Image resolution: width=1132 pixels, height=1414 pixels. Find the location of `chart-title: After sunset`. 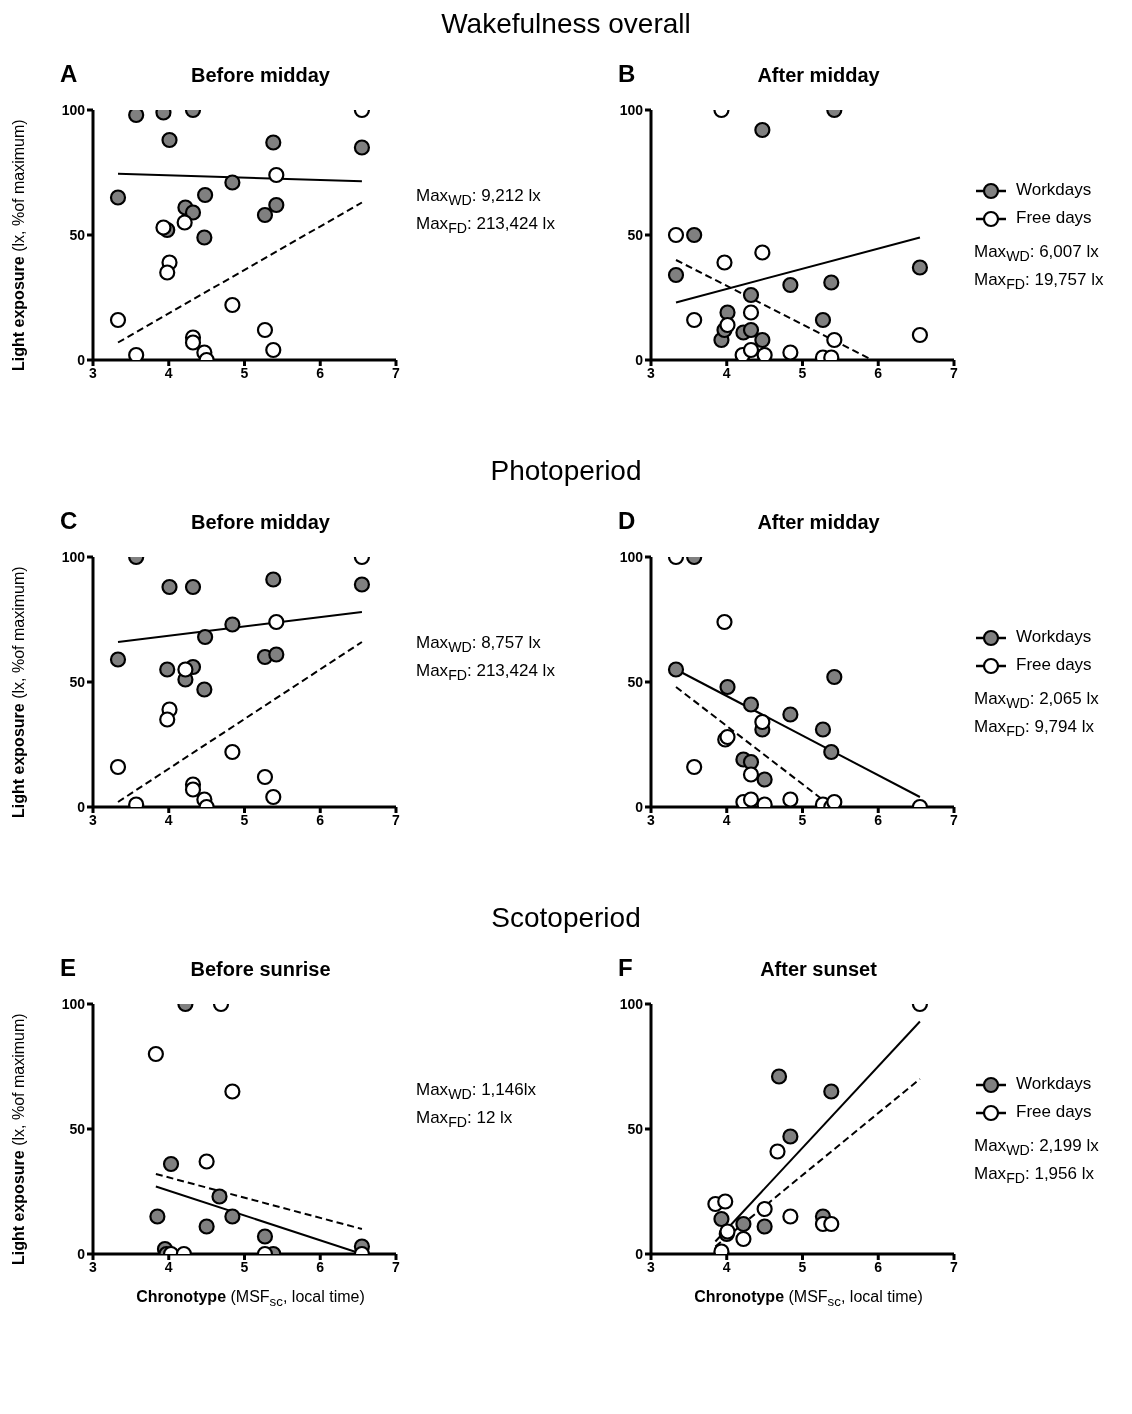

chart-title: After sunset is located at coordinates (818, 969).